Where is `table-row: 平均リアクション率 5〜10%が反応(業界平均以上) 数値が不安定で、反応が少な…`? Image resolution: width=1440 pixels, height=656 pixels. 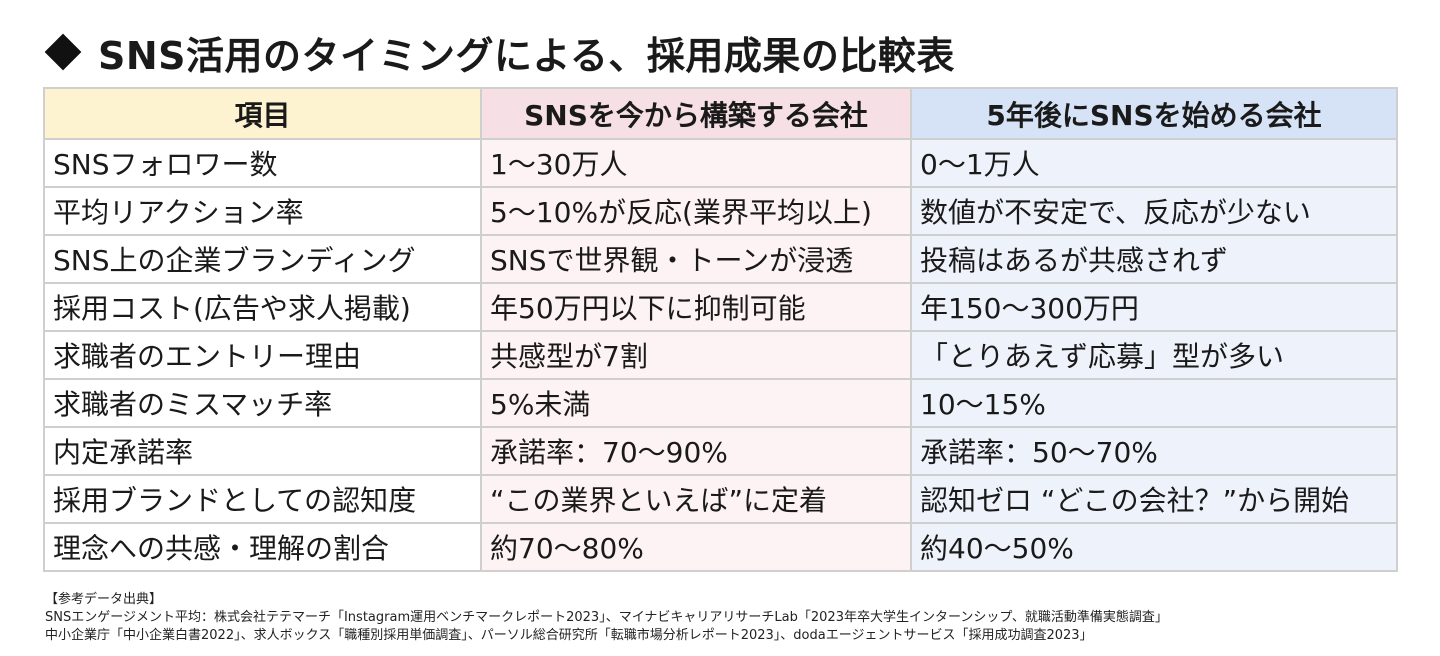 table-row: 平均リアクション率 5〜10%が反応(業界平均以上) 数値が不安定で、反応が少な… is located at coordinates (720, 211).